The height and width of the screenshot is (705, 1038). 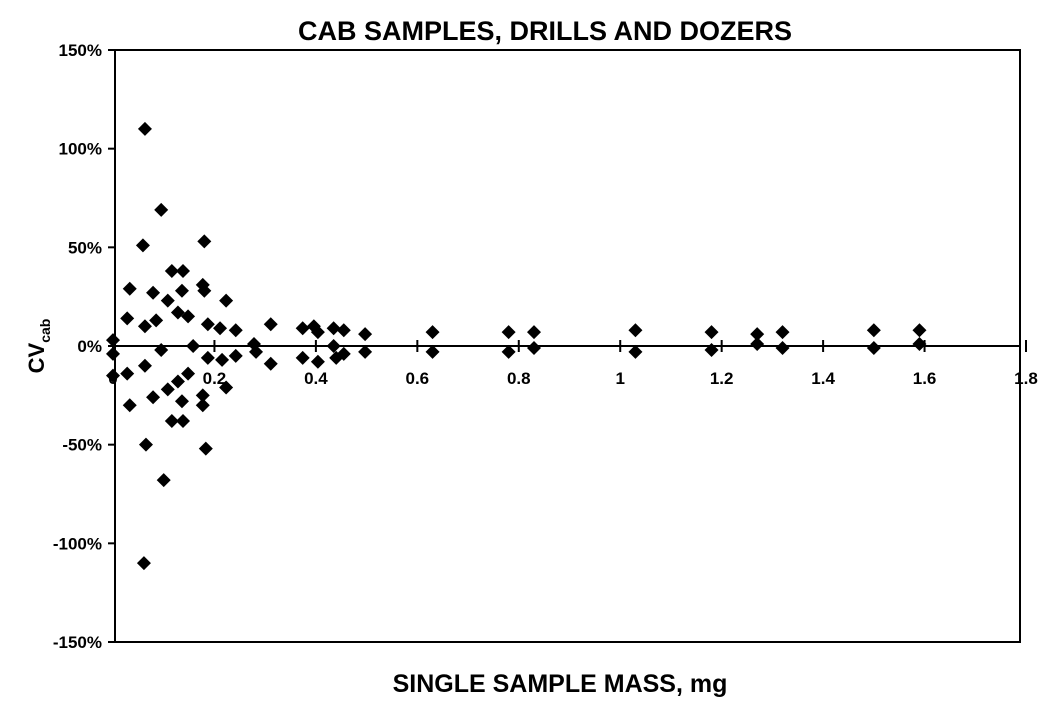 What do you see at coordinates (418, 378) in the screenshot?
I see `x-tick-label: 0.6` at bounding box center [418, 378].